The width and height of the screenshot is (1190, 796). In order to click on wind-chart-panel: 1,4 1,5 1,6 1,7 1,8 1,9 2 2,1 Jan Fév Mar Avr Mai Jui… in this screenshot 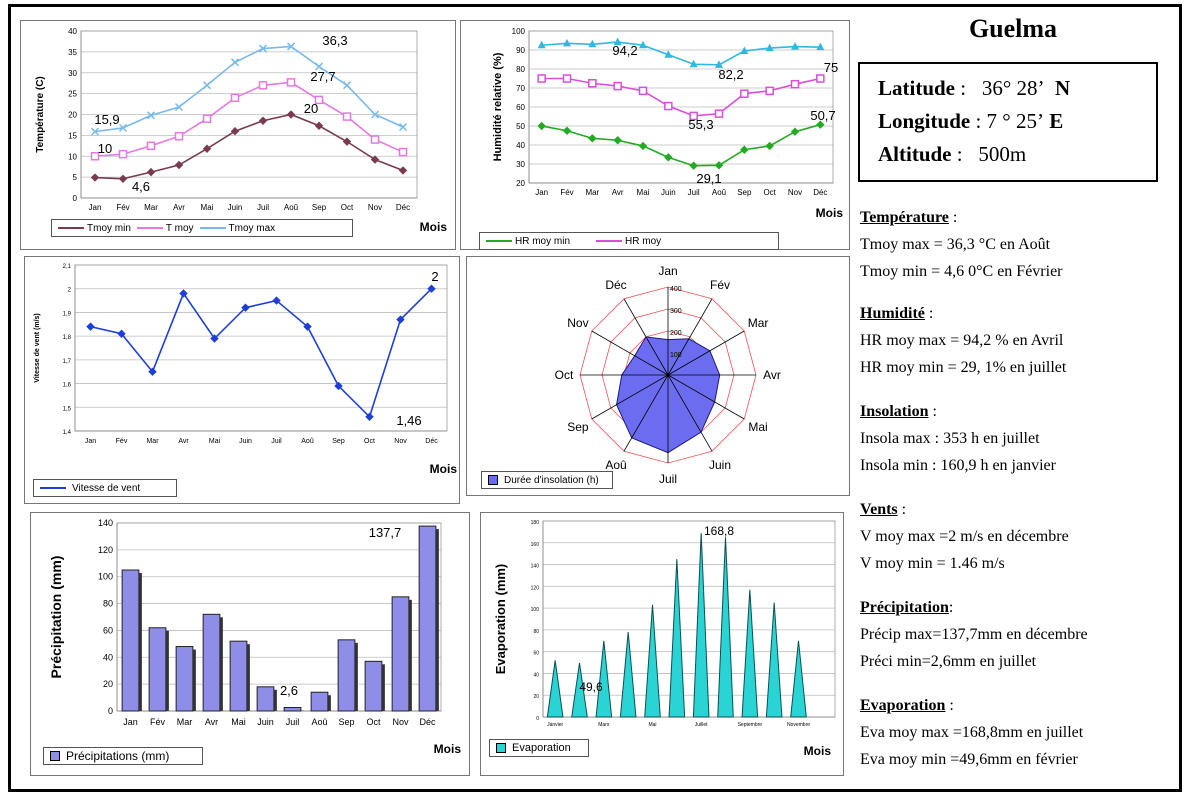, I will do `click(242, 380)`.